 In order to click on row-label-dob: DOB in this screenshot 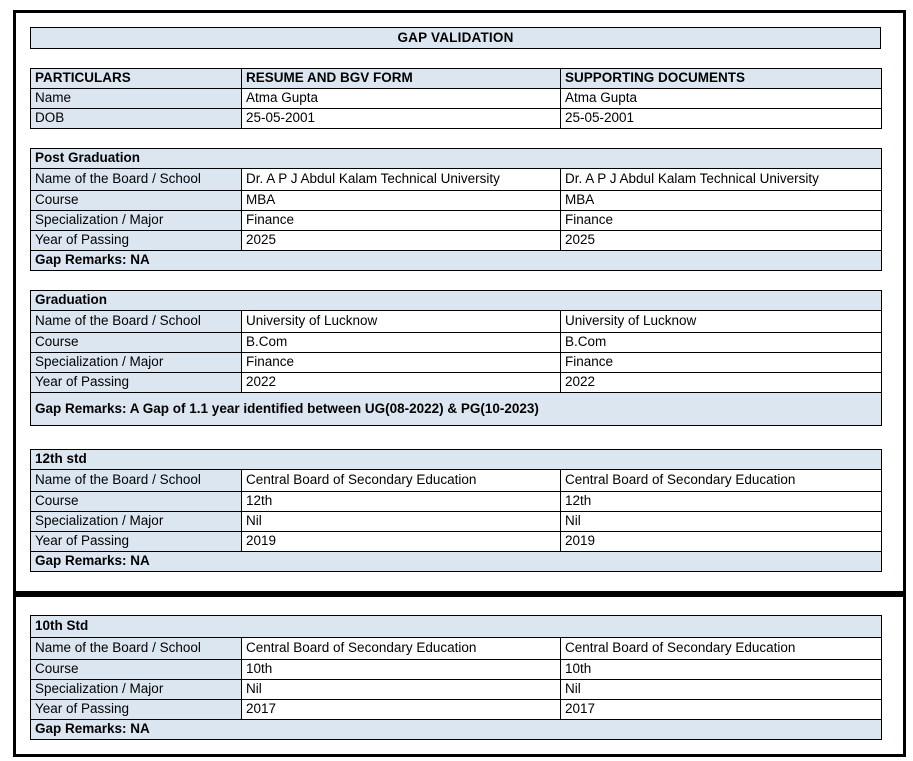, I will do `click(136, 118)`.